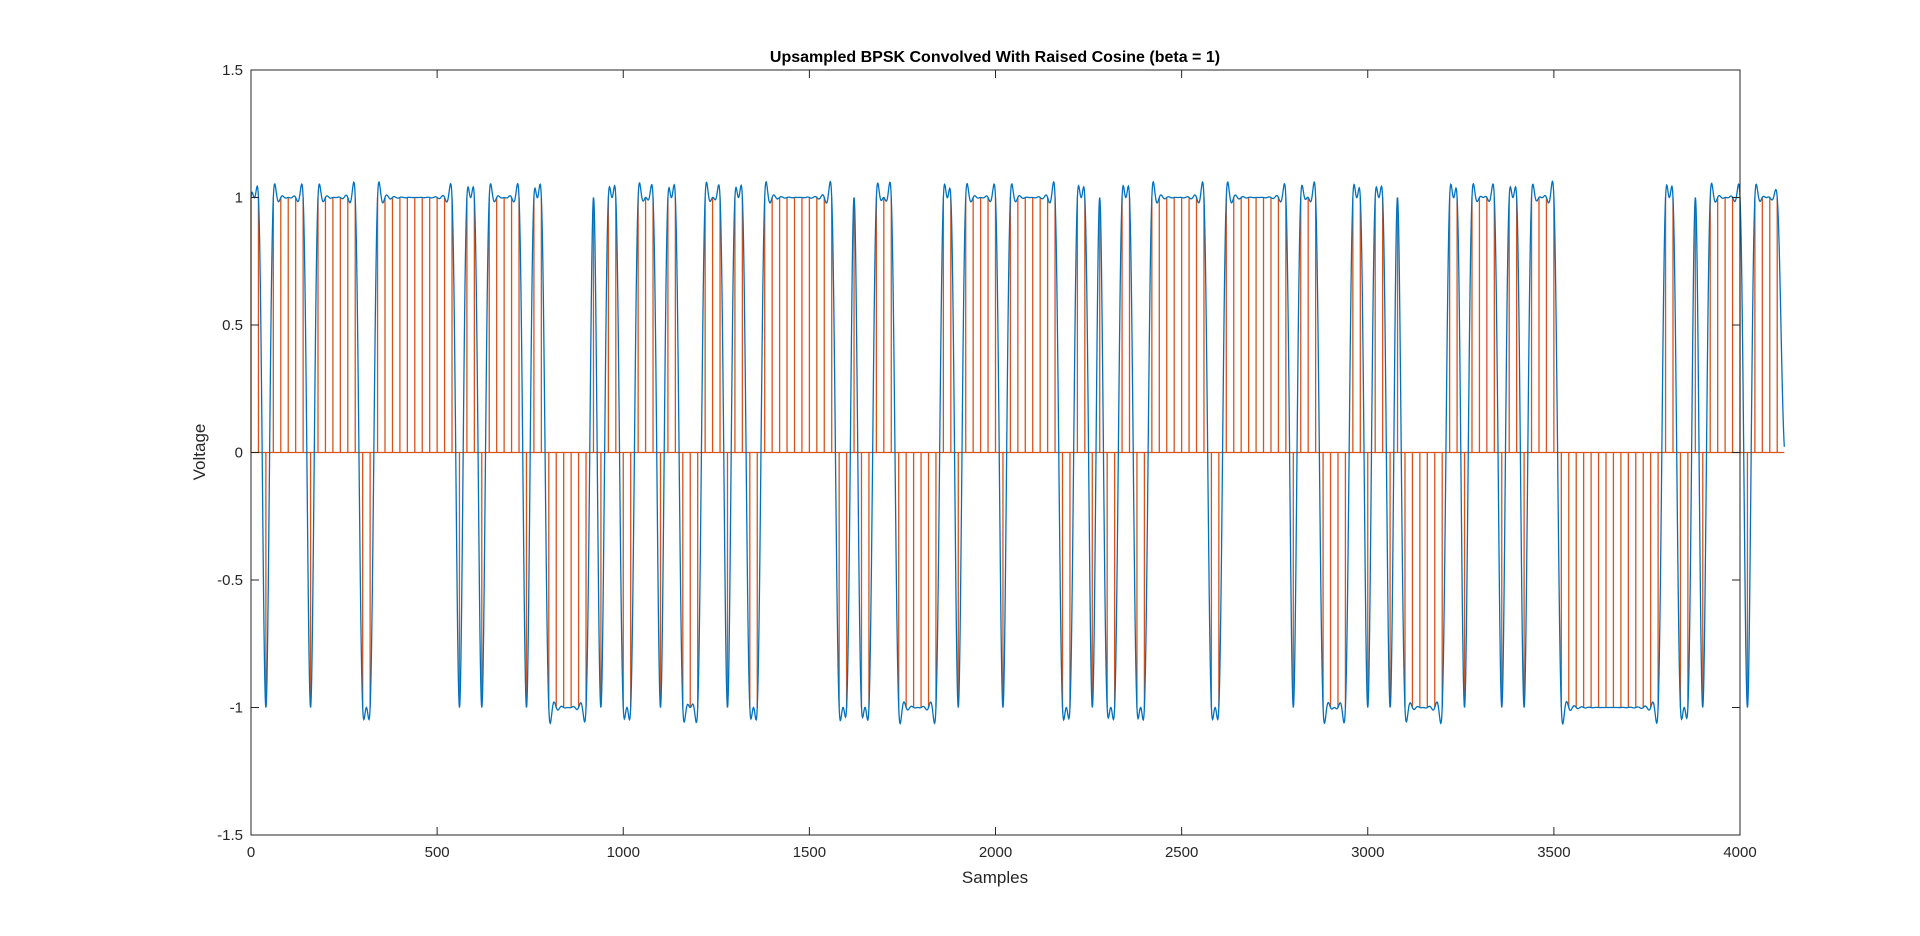 This screenshot has height=936, width=1920. I want to click on y-tick-label: 0.5, so click(232, 325).